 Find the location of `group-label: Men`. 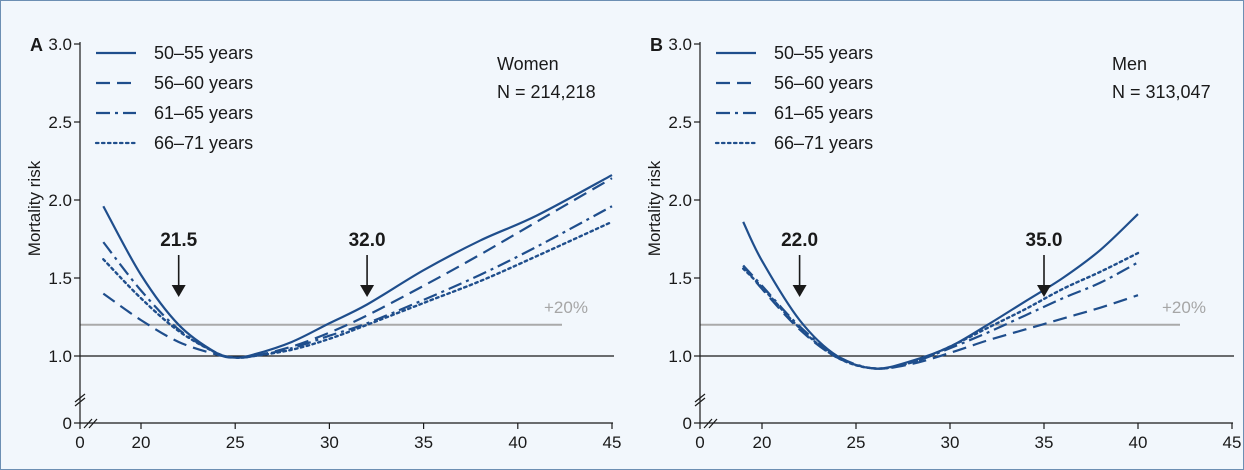

group-label: Men is located at coordinates (1129, 64).